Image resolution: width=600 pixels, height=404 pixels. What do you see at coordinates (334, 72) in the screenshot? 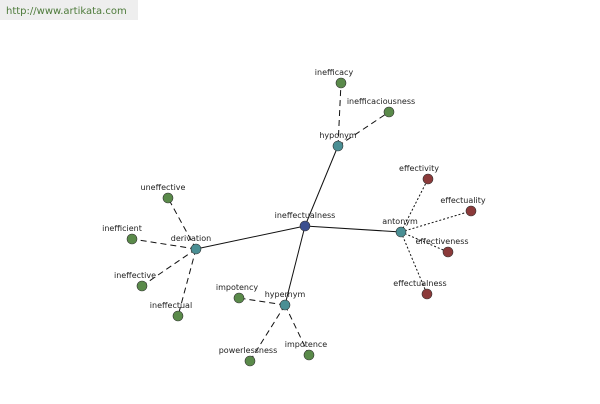
I see `node-label: inefficacy` at bounding box center [334, 72].